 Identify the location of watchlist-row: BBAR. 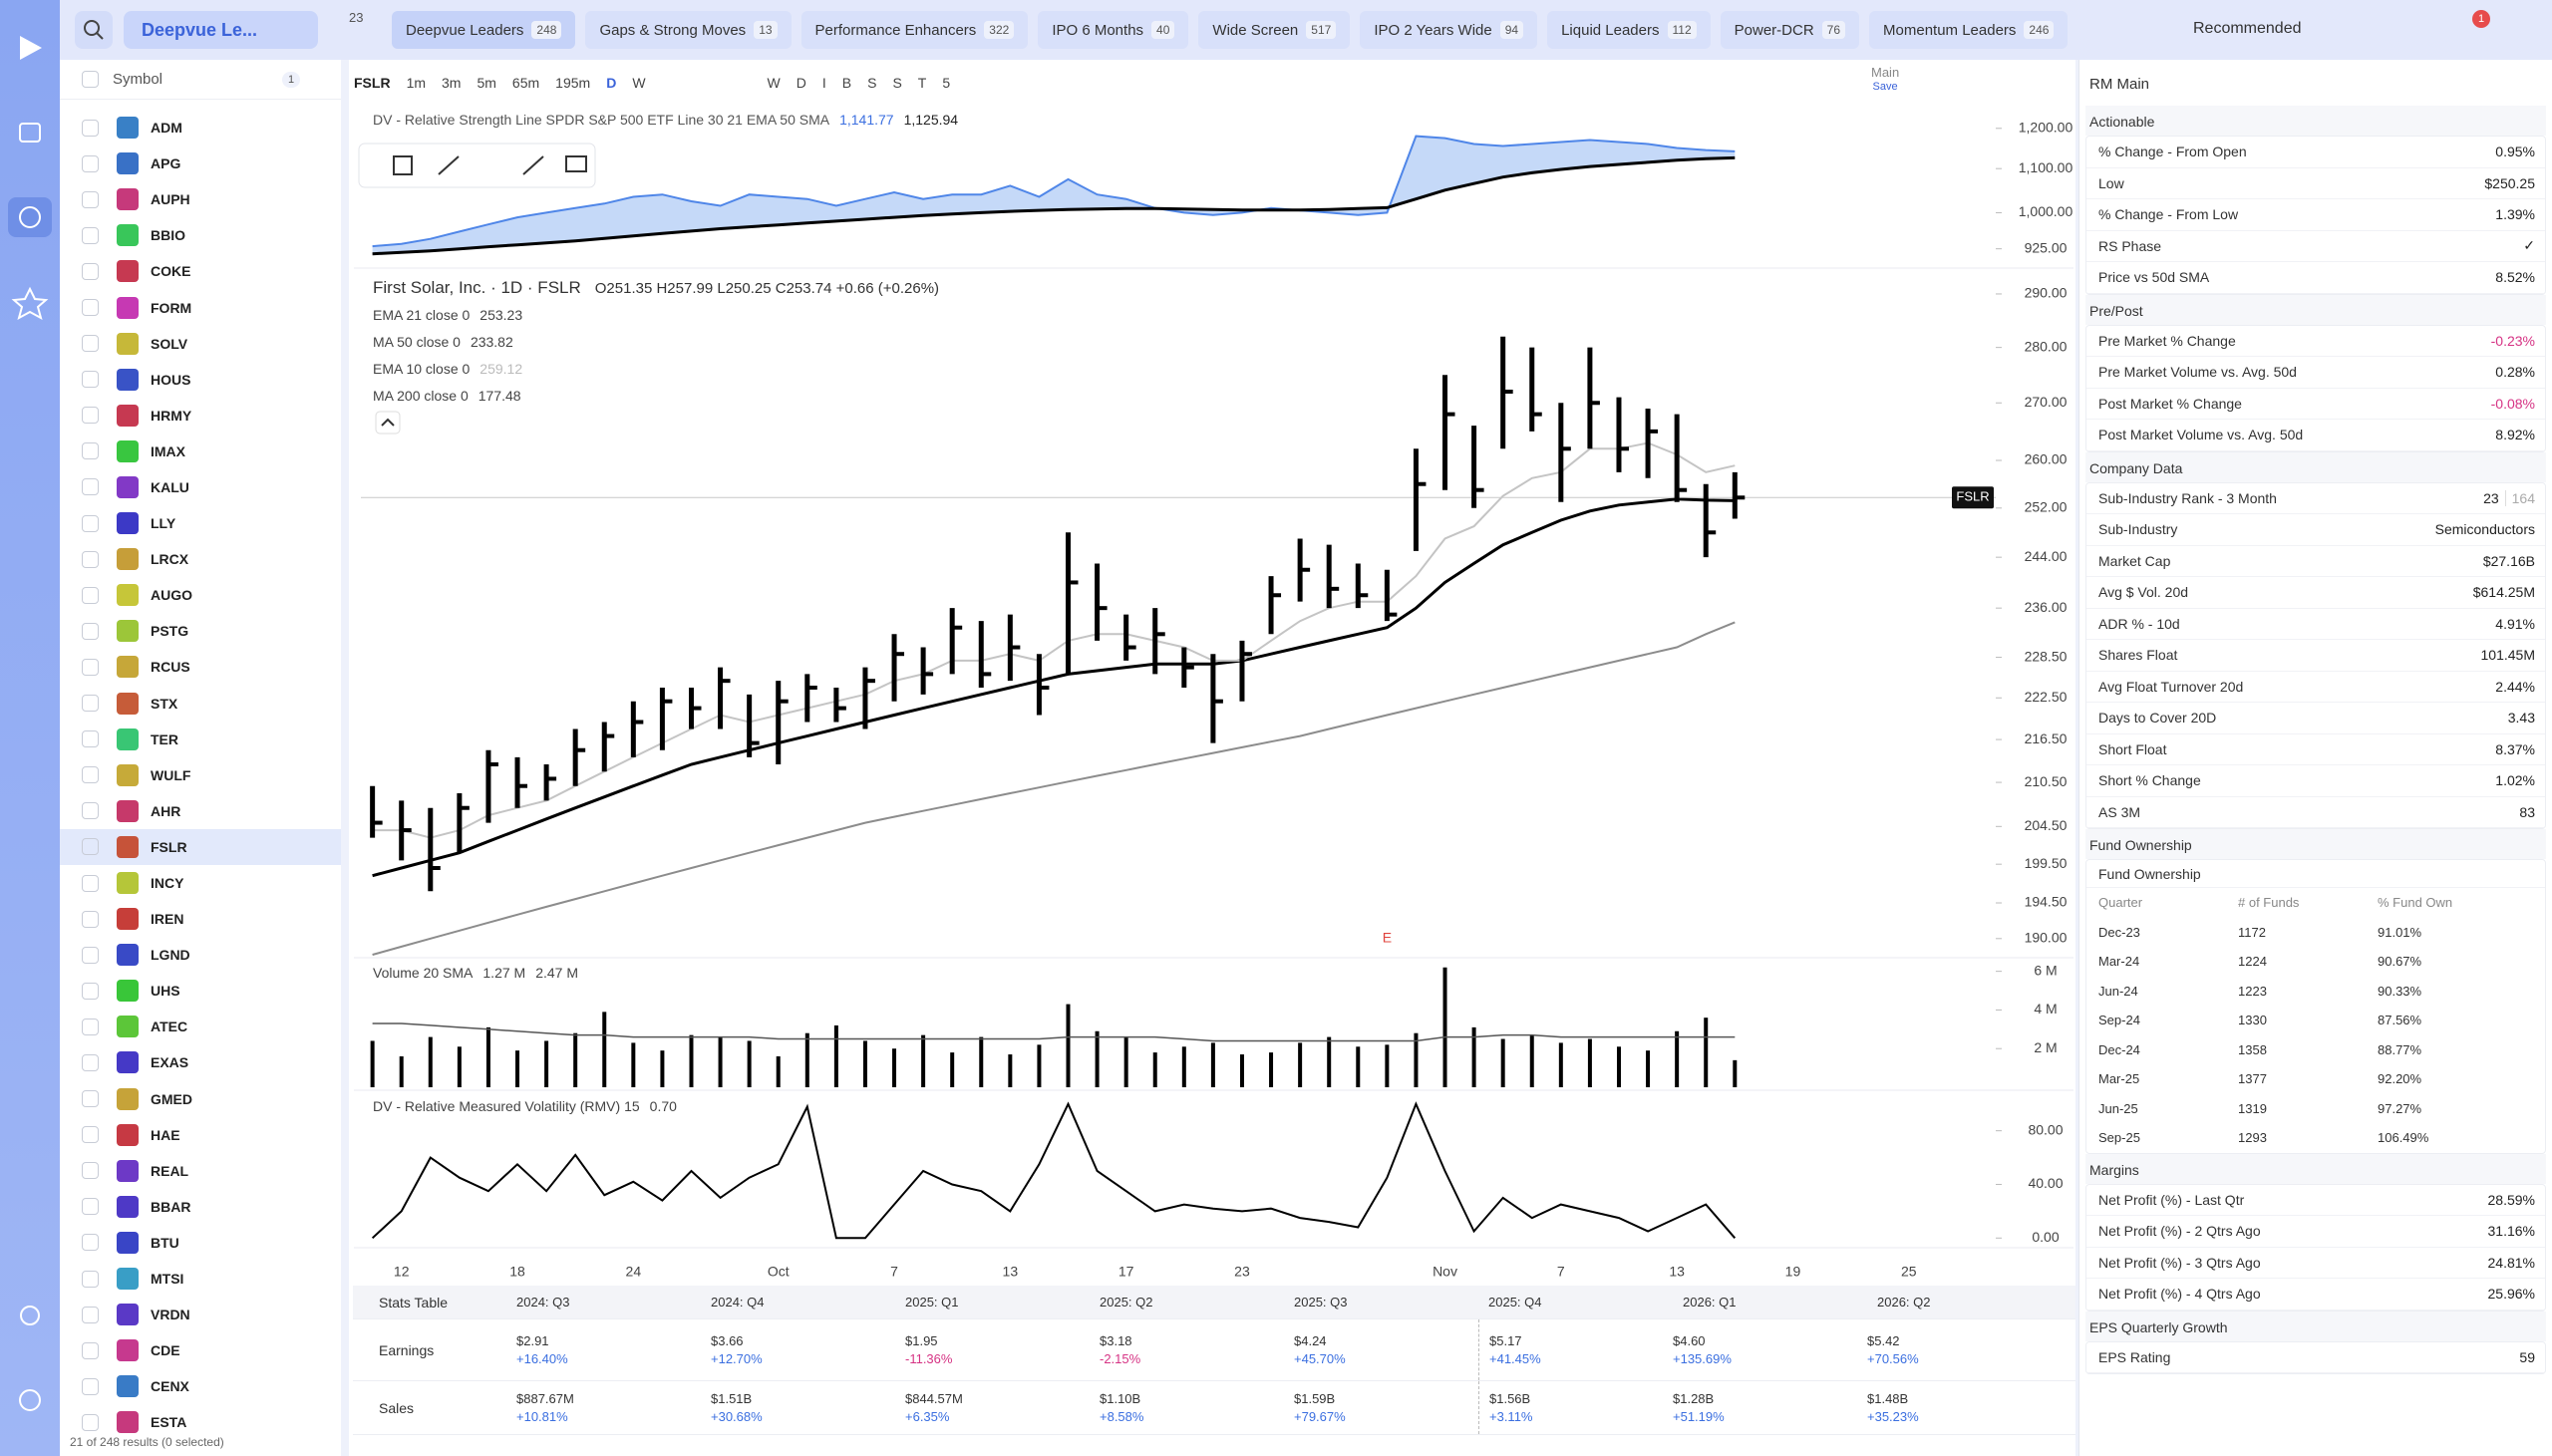
(200, 1207).